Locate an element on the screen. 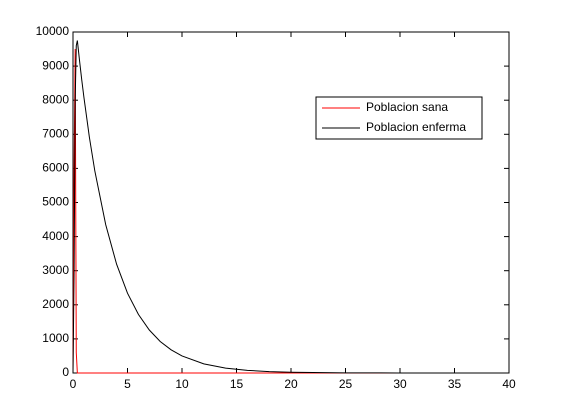 This screenshot has height=420, width=561. y-tick-label: 0 is located at coordinates (65, 372).